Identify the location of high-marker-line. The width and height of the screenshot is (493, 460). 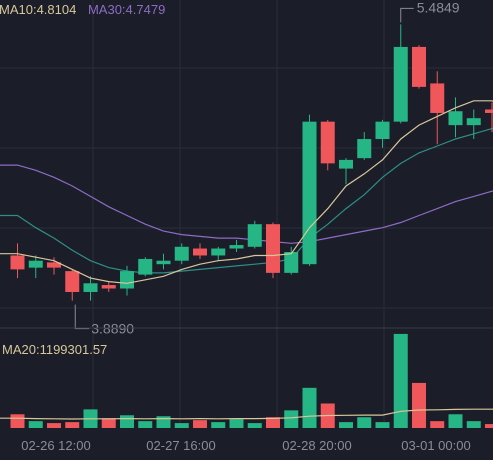
(407, 15).